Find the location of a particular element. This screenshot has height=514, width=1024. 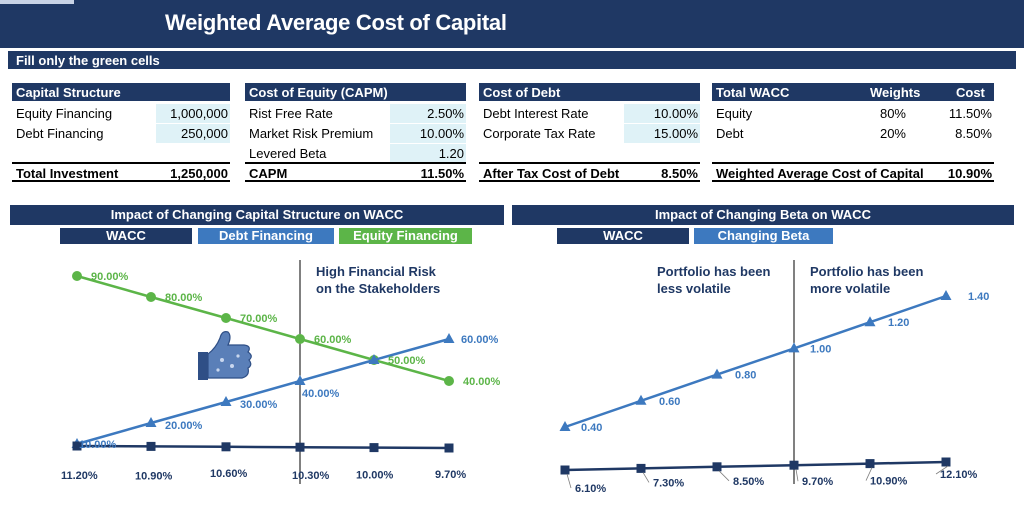

chart1-equity-label: 70.00% is located at coordinates (259, 319).